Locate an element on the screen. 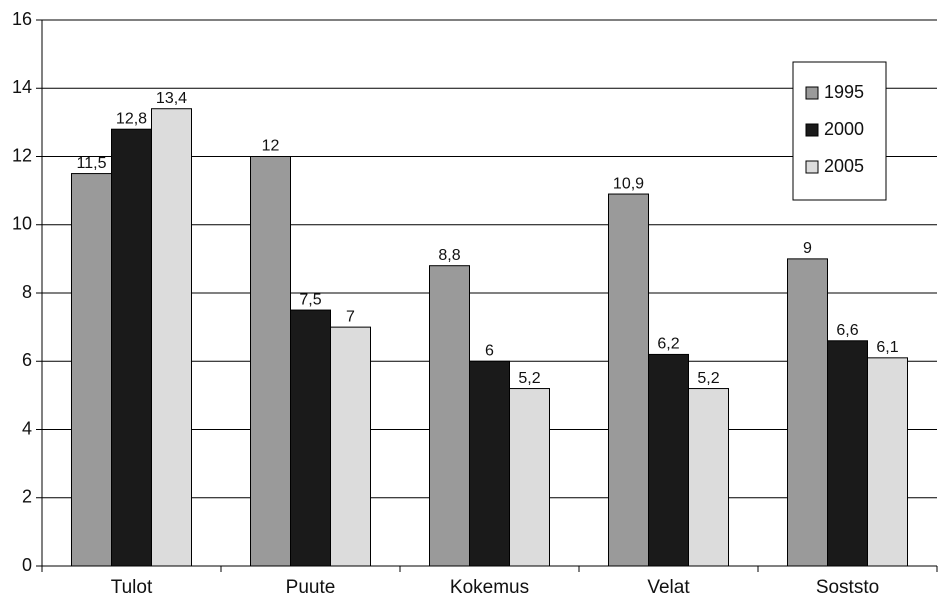 This screenshot has height=600, width=939. y-tick-label: 6 is located at coordinates (27, 360).